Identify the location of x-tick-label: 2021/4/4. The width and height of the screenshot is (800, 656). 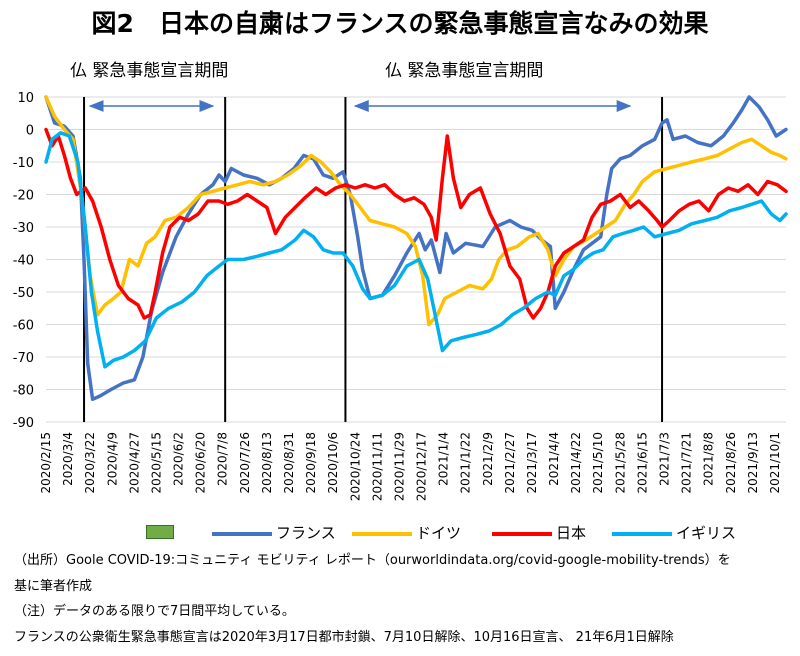
(554, 459).